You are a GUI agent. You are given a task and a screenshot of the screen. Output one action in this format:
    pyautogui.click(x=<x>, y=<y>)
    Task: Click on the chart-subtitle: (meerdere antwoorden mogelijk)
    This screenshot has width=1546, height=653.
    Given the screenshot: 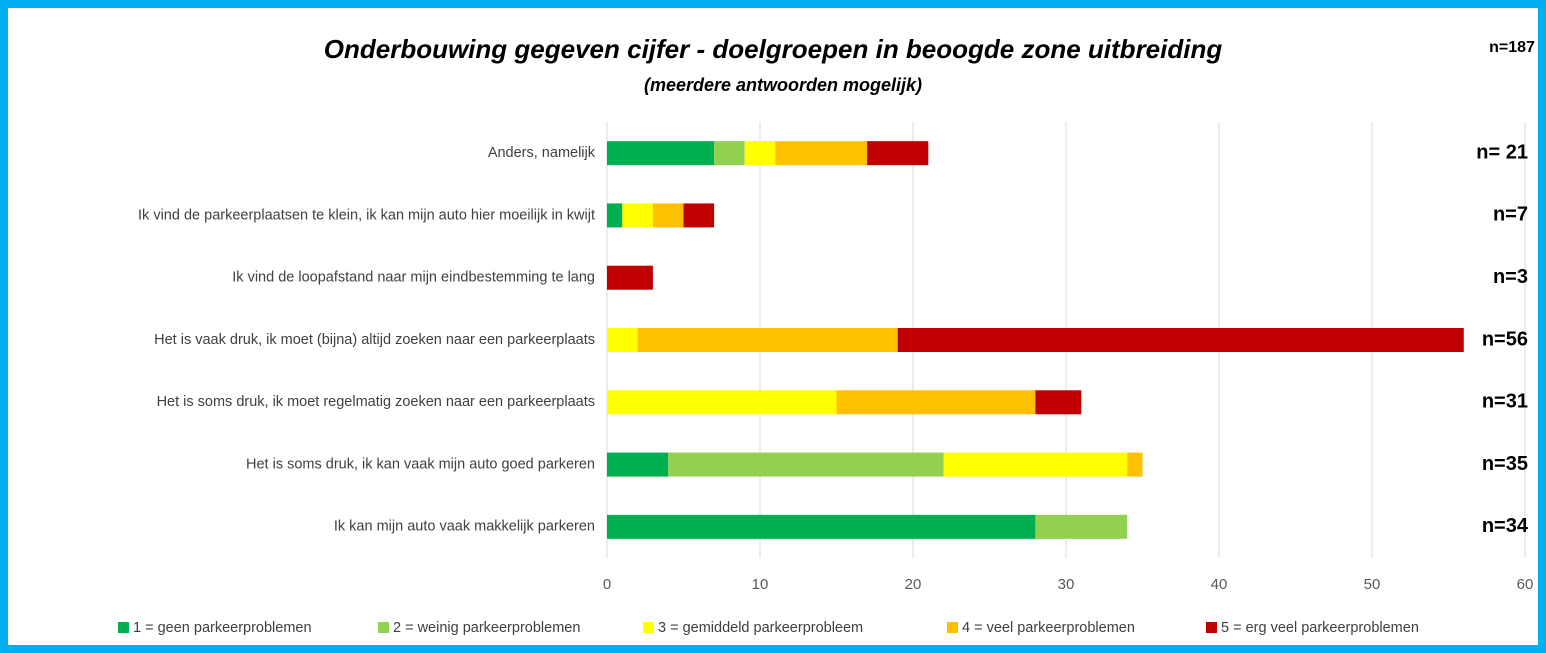 What is the action you would take?
    pyautogui.click(x=783, y=85)
    